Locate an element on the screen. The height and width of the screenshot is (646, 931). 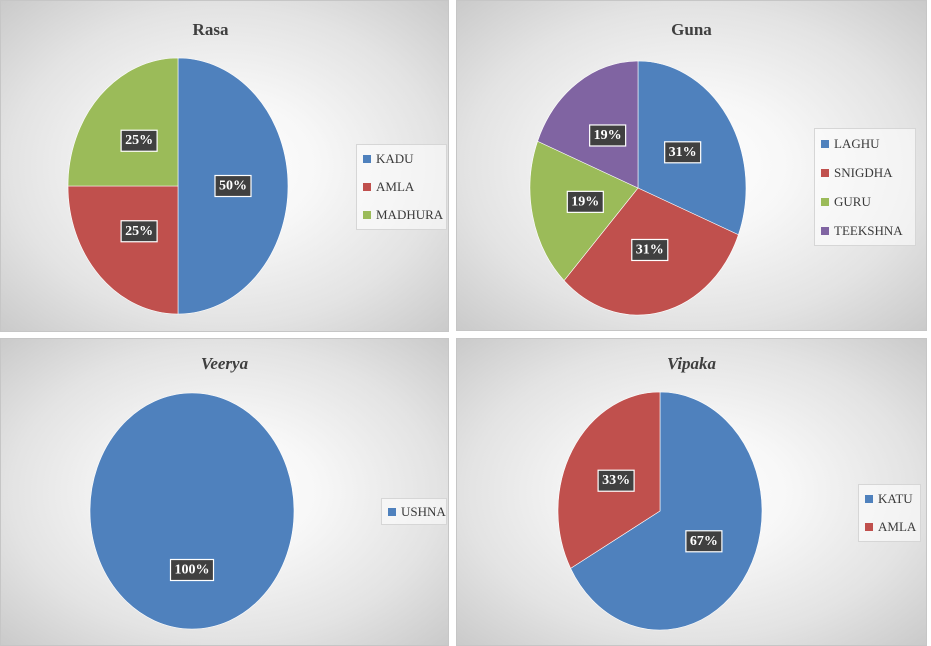
legend-label: KATU is located at coordinates (895, 498).